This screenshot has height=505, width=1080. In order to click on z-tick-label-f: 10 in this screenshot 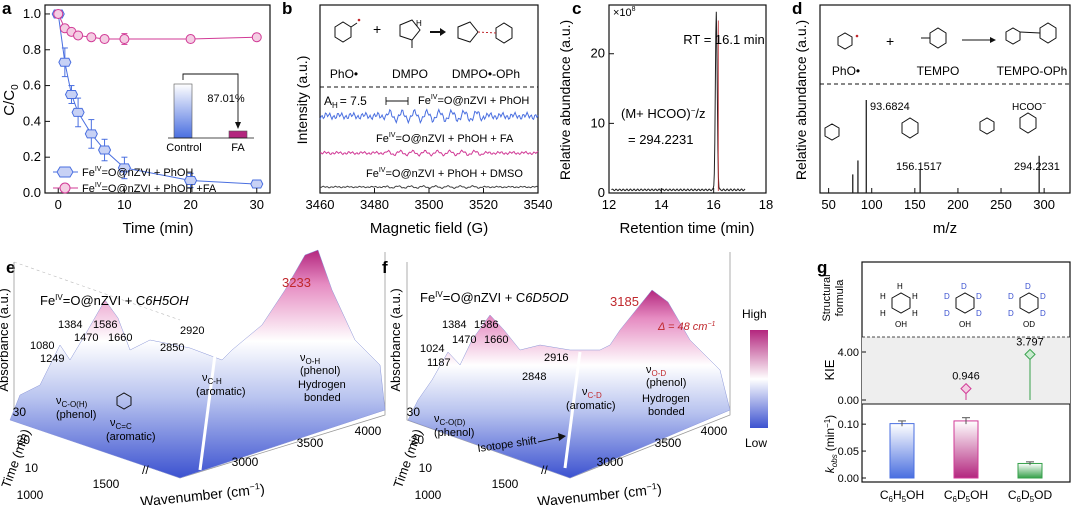, I will do `click(426, 468)`.